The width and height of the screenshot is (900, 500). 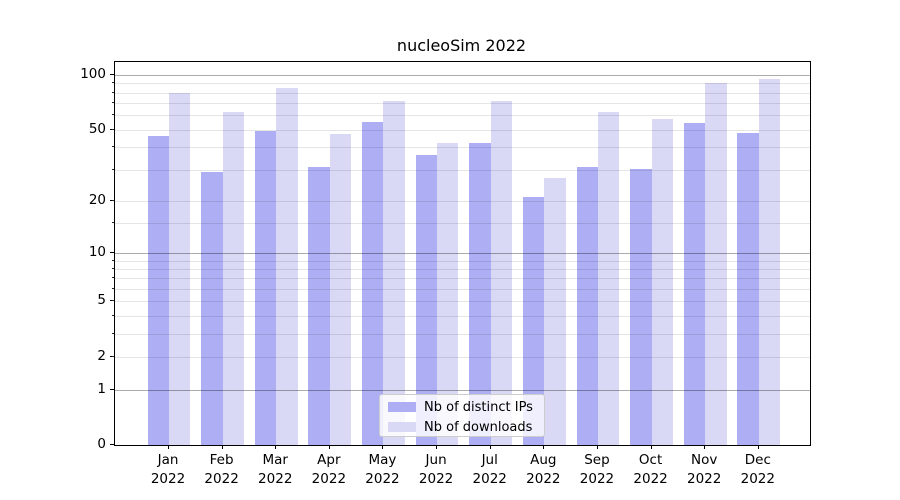 I want to click on x-tick-label-may: May 2022, so click(x=382, y=470).